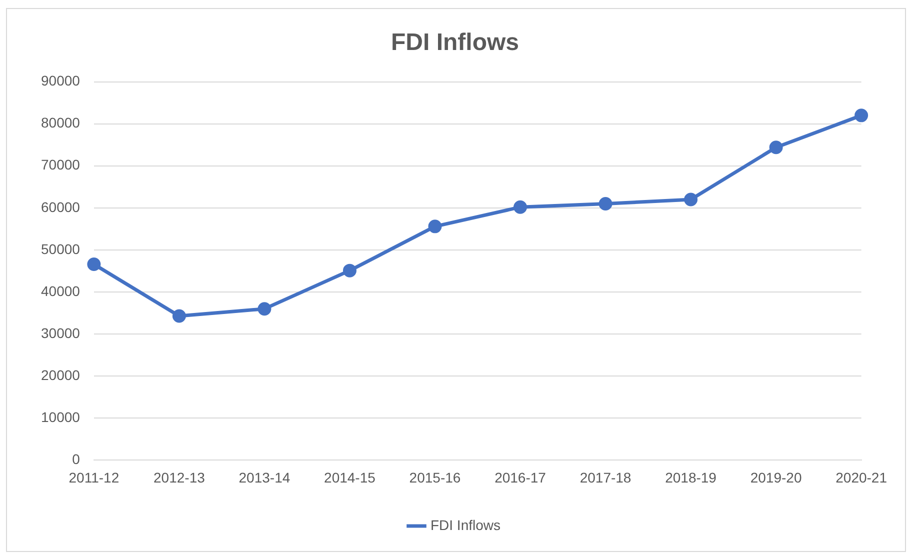  I want to click on x-tick-label: 2013-14, so click(264, 477).